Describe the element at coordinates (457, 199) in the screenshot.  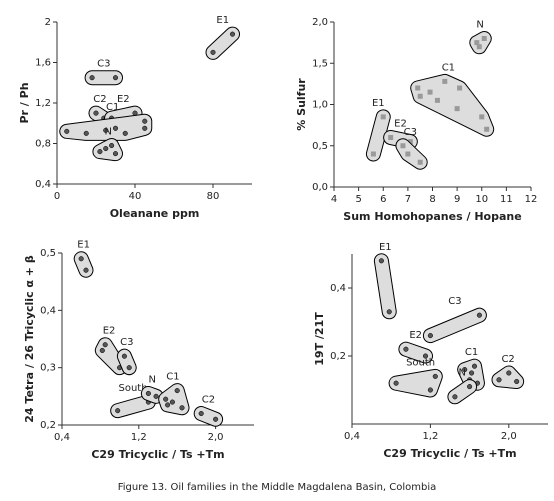
I see `x-tick-label: 9` at that location.